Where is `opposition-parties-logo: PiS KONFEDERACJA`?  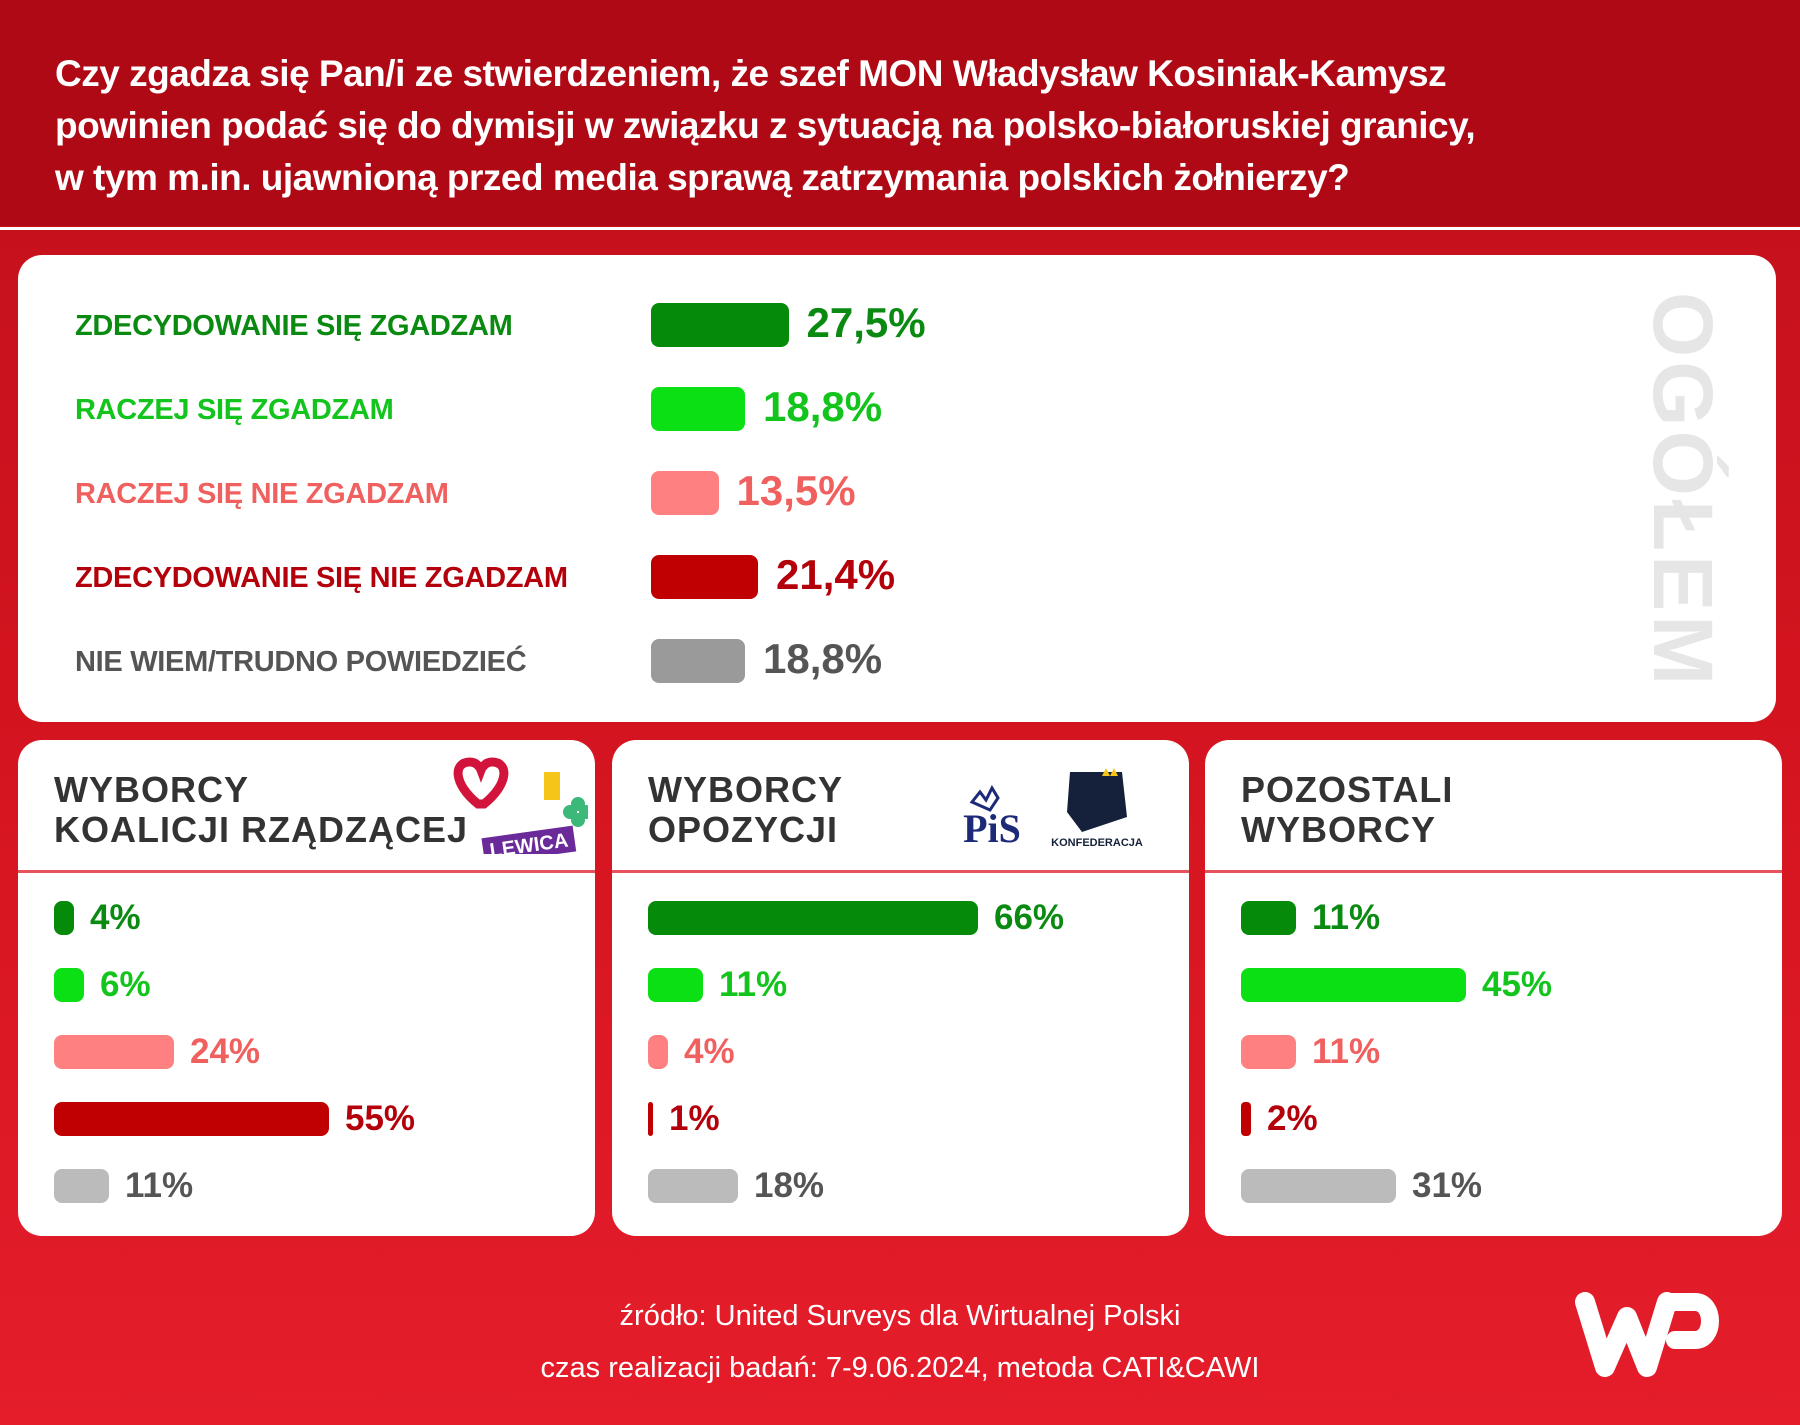 opposition-parties-logo: PiS KONFEDERACJA is located at coordinates (1053, 809).